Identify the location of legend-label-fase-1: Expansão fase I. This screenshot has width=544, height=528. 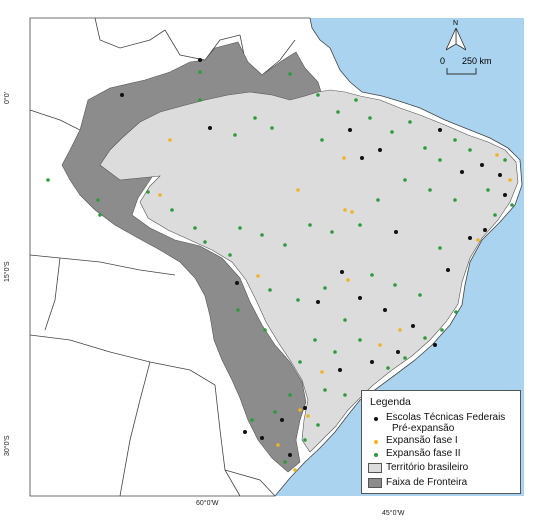
(422, 440).